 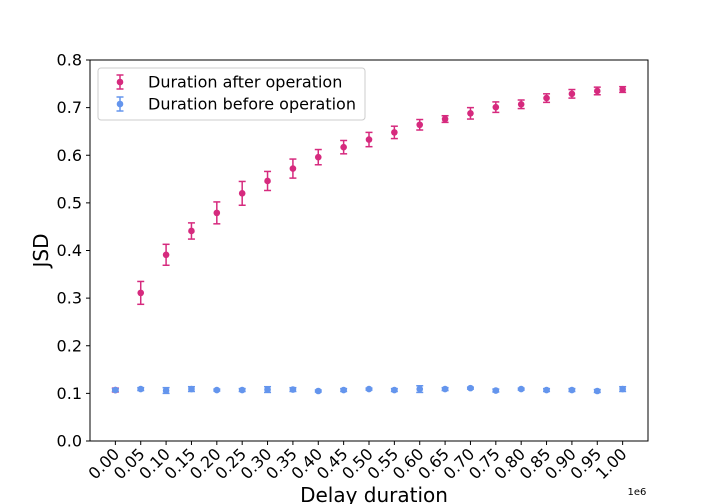 I want to click on x-axis-offset-label: 1e6, so click(x=637, y=492).